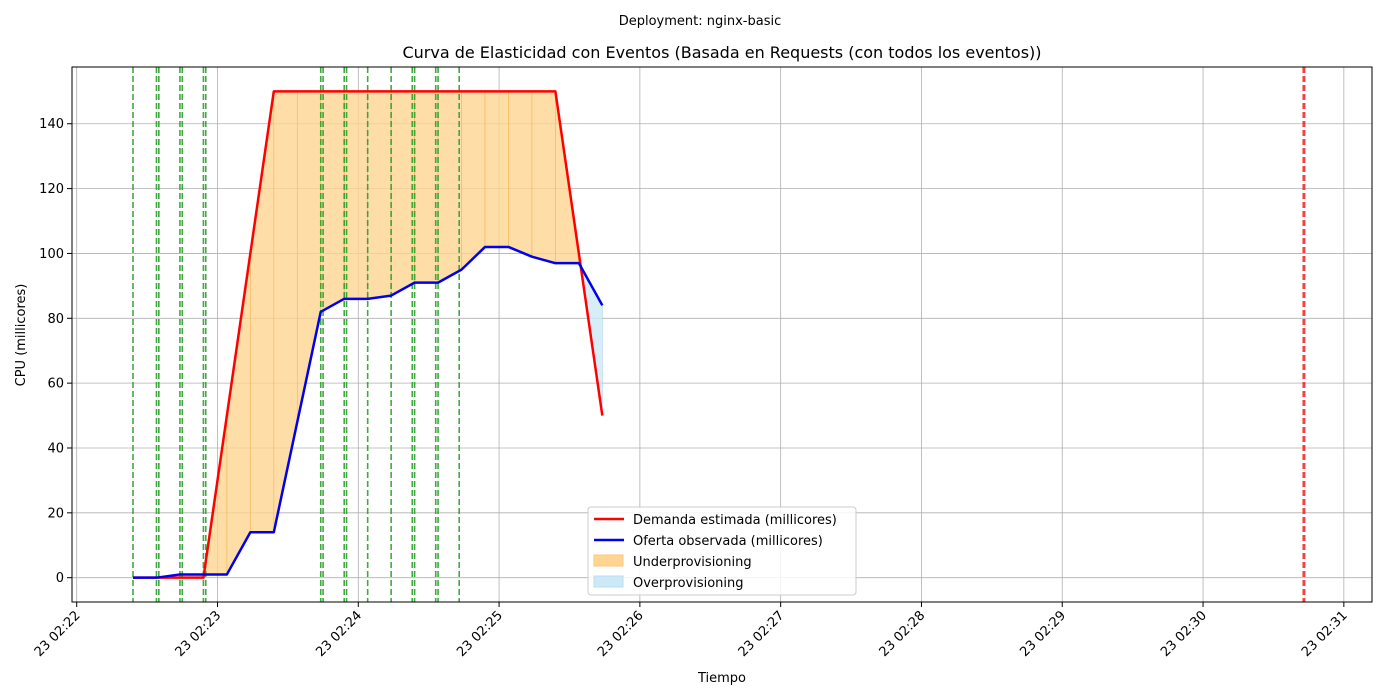 Image resolution: width=1400 pixels, height=700 pixels. What do you see at coordinates (60, 578) in the screenshot?
I see `y-tick-label: 0` at bounding box center [60, 578].